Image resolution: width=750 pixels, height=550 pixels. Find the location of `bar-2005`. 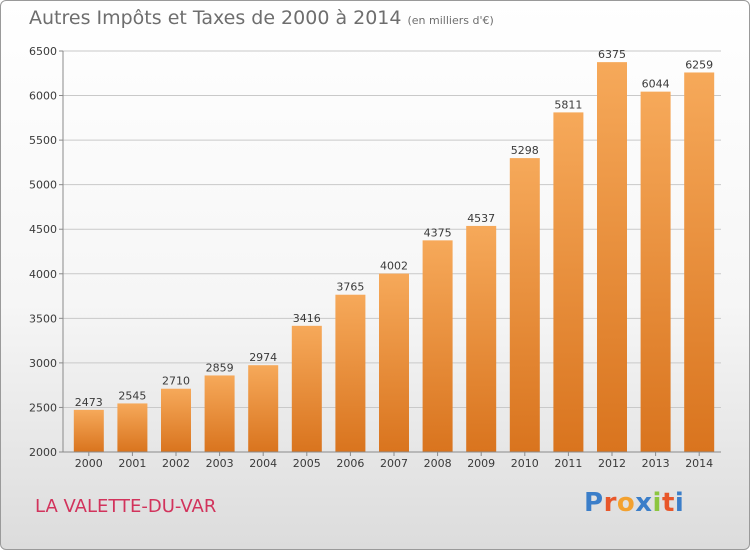

bar-2005 is located at coordinates (306, 388).